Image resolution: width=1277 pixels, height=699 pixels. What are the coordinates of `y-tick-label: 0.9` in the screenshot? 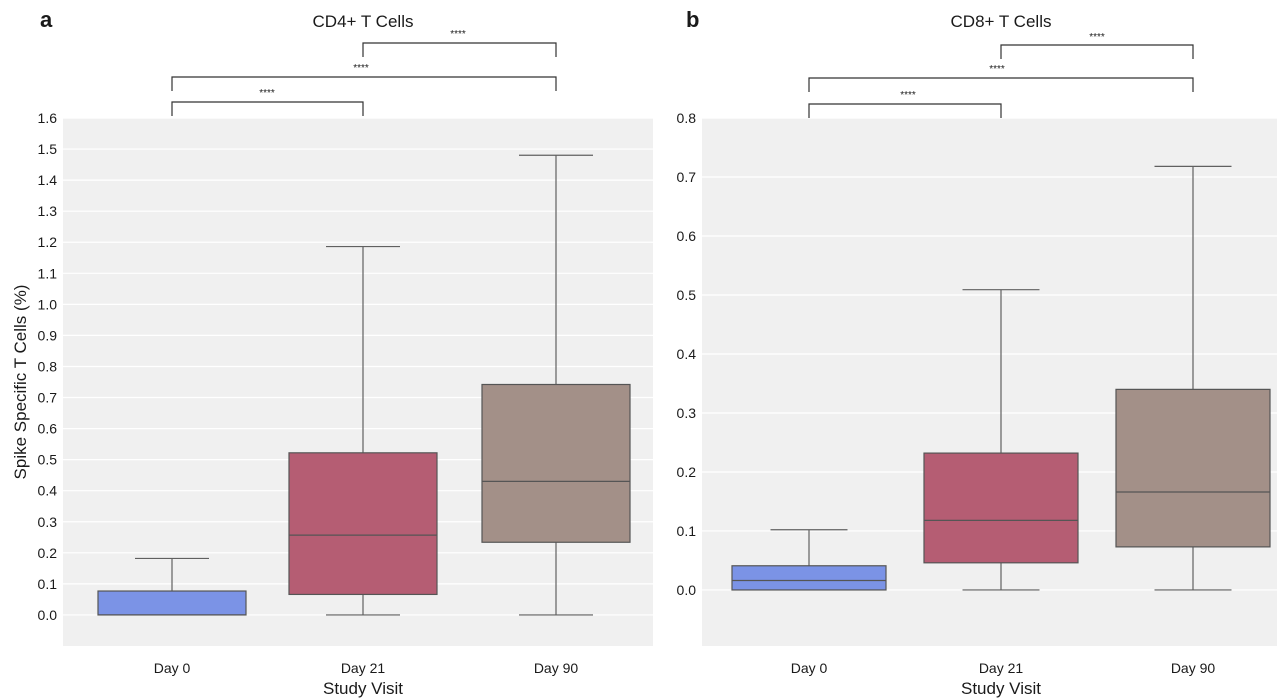 It's located at (48, 335).